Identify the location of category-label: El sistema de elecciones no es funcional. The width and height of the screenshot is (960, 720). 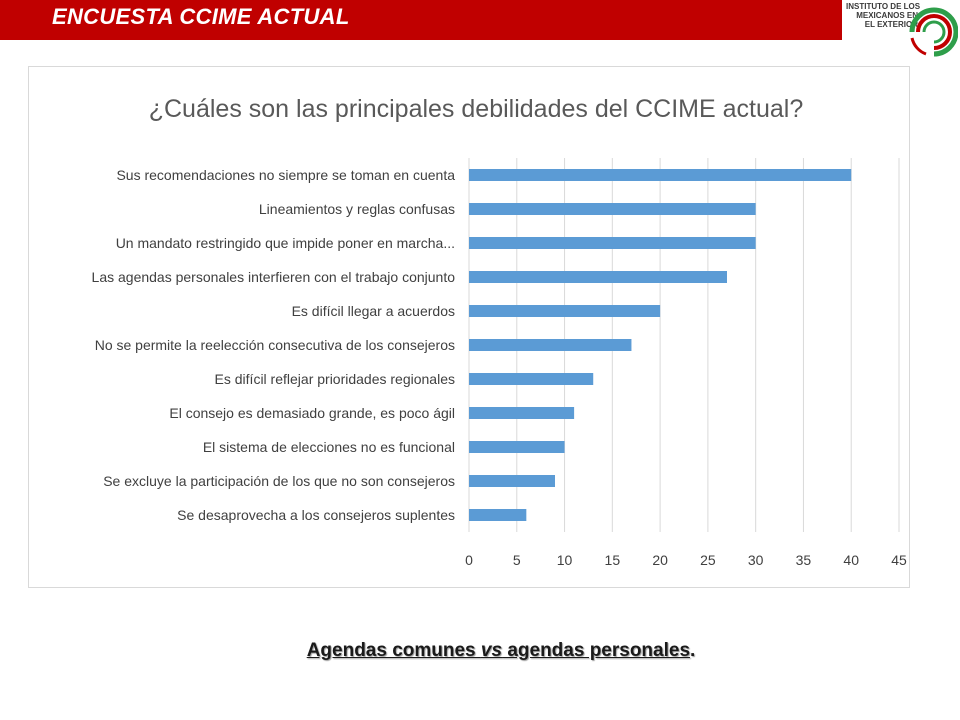
(329, 447).